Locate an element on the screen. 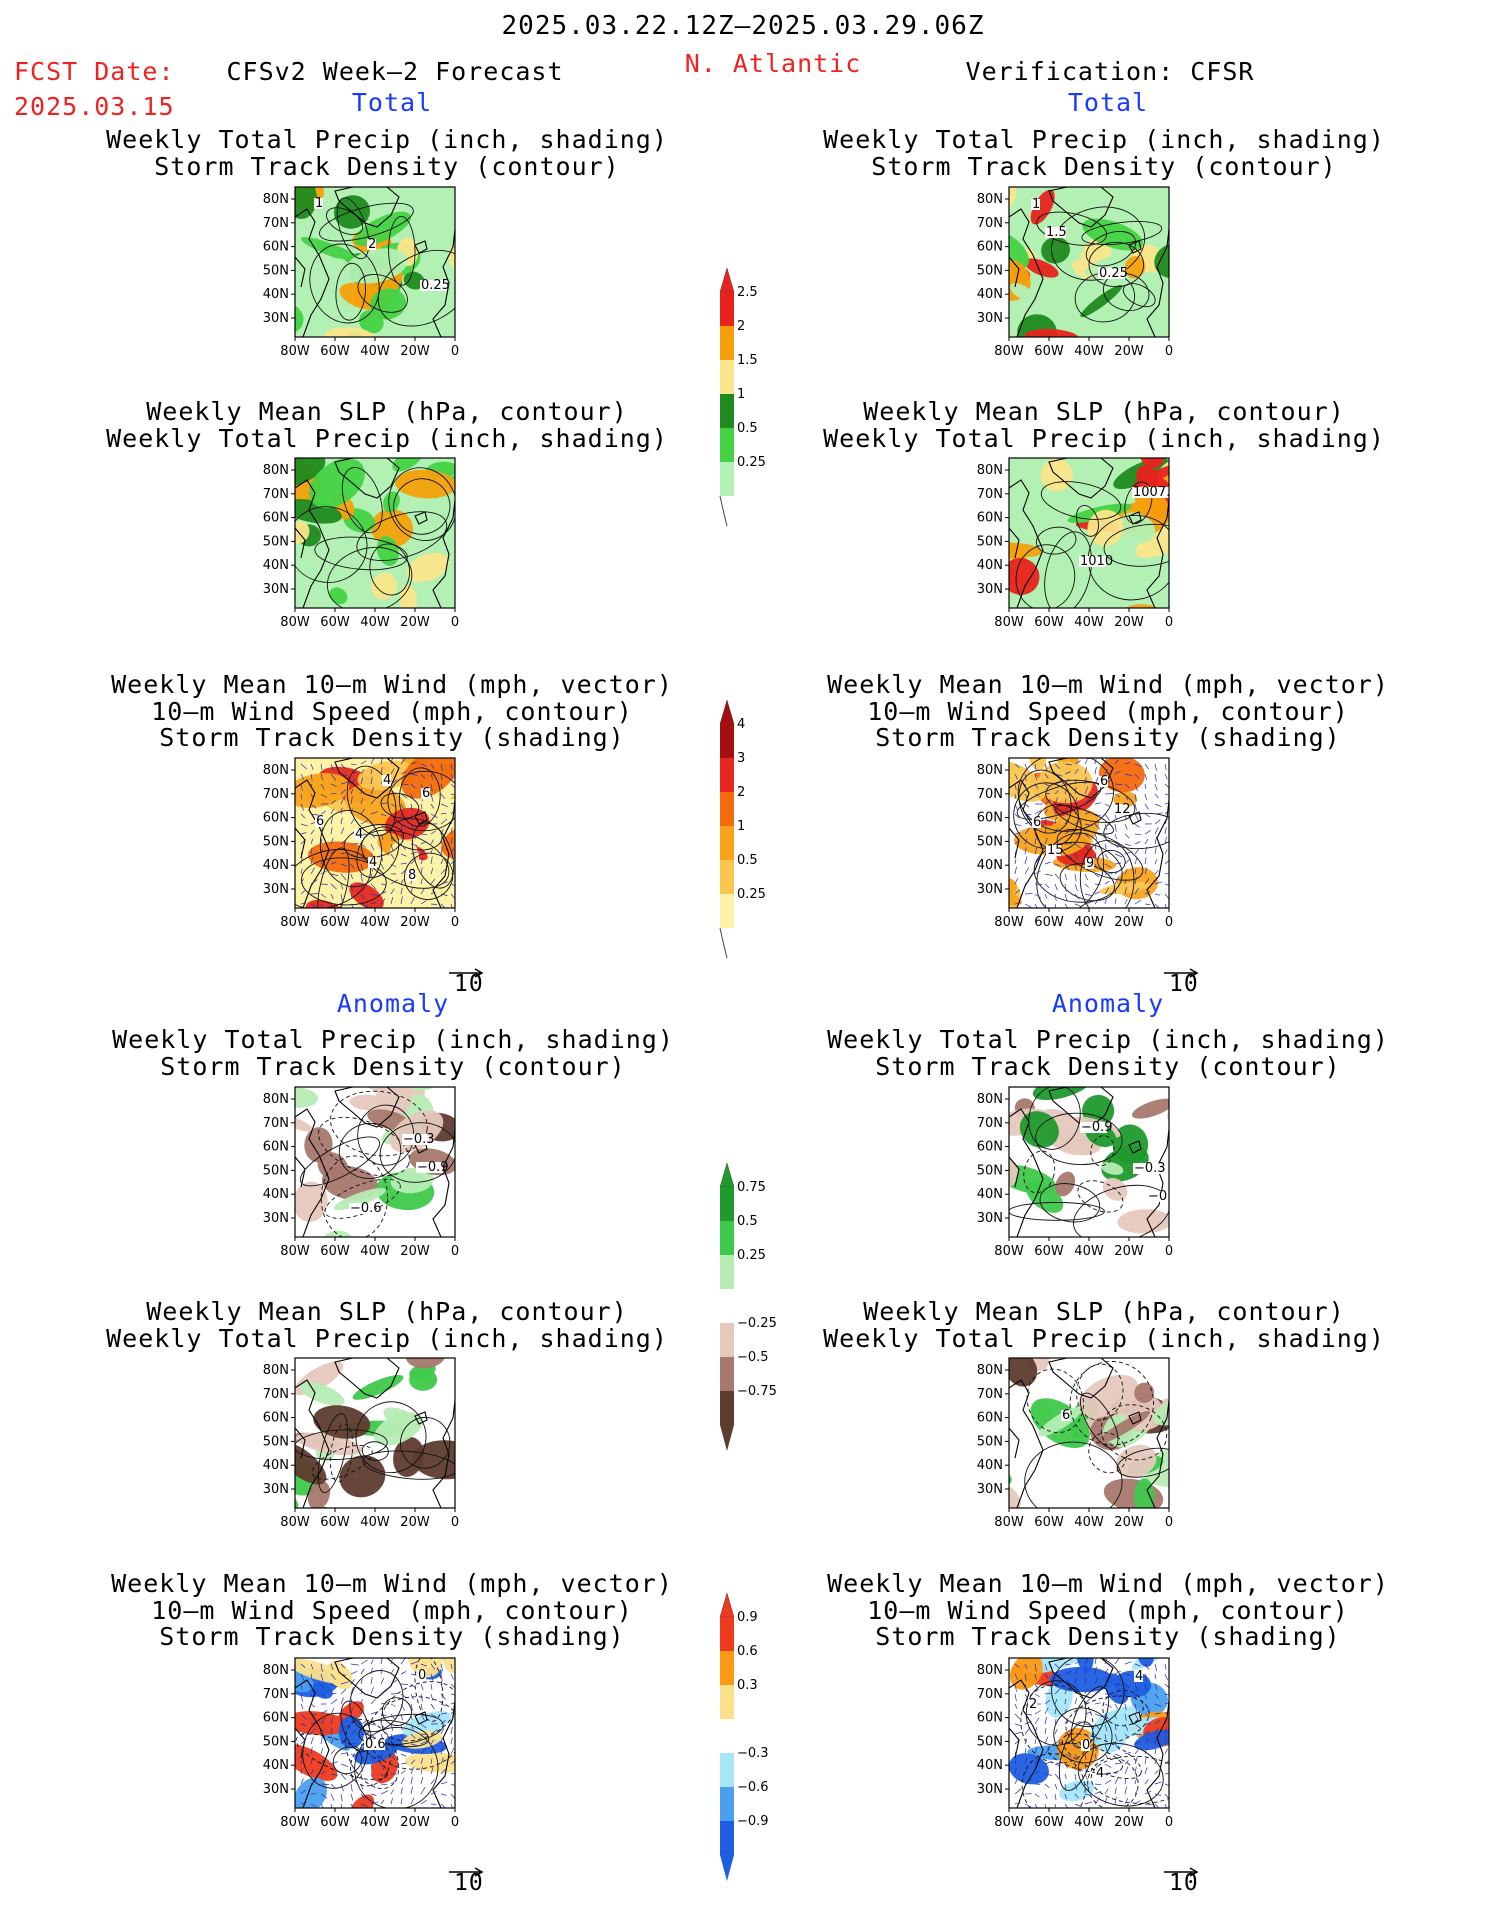 The height and width of the screenshot is (1925, 1487). contour-label: −0.3 is located at coordinates (1149, 1168).